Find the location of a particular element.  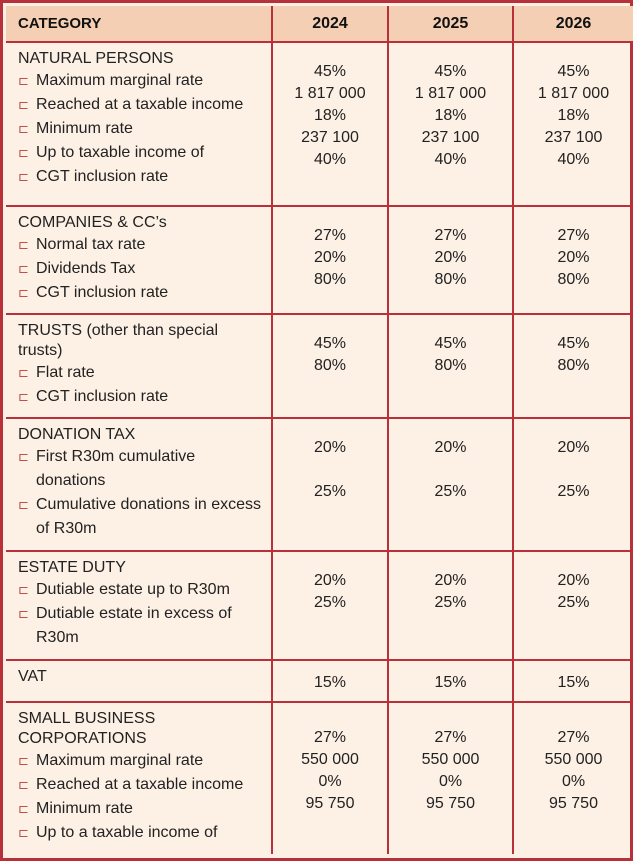

value-cell-2024: 27% 550 000 0% 95 750 is located at coordinates (330, 778).